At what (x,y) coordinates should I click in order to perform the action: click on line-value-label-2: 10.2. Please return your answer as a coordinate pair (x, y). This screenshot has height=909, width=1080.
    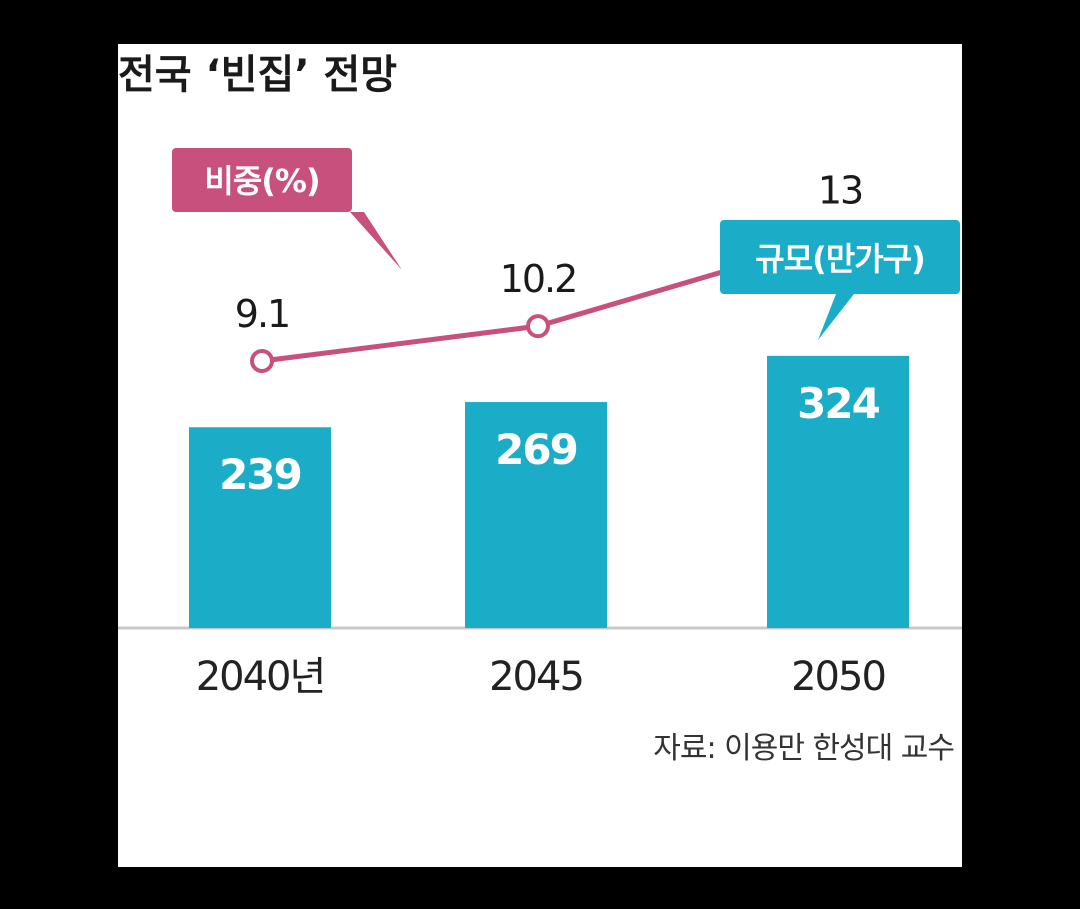
    Looking at the image, I should click on (538, 279).